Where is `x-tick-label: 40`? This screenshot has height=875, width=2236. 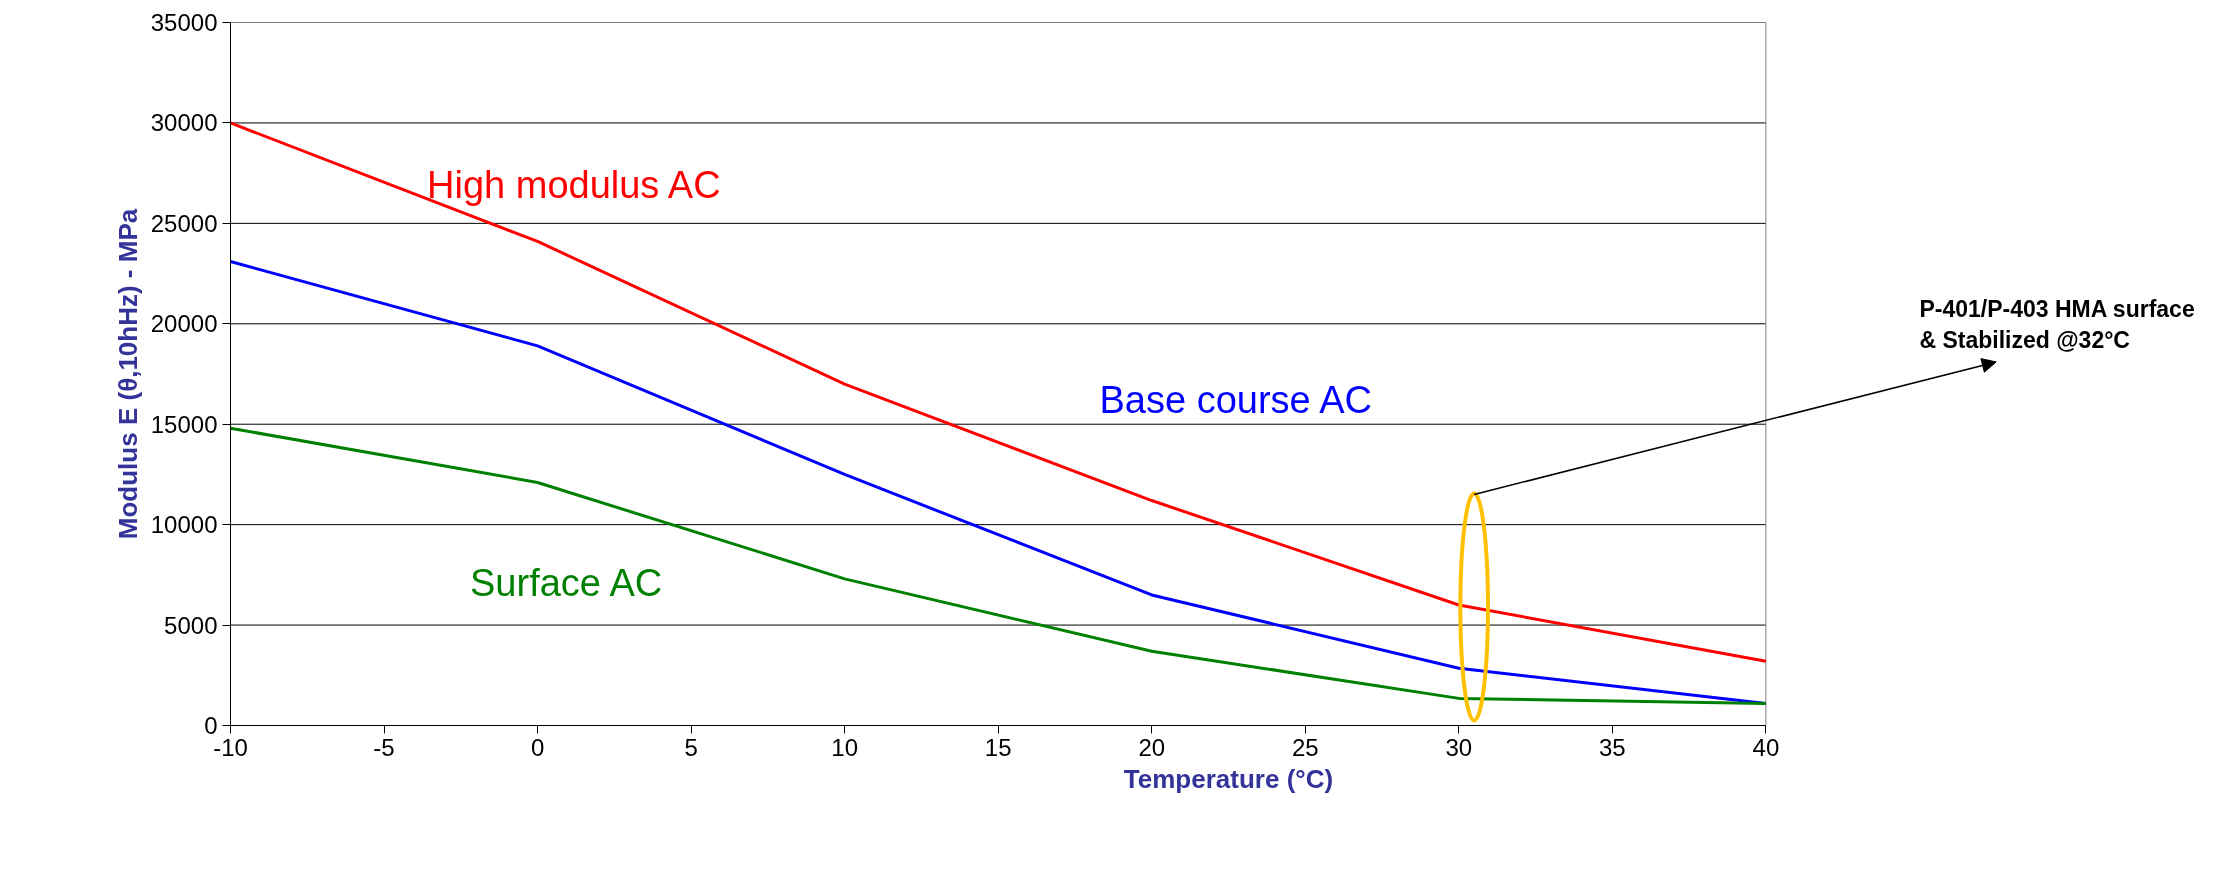
x-tick-label: 40 is located at coordinates (1766, 747).